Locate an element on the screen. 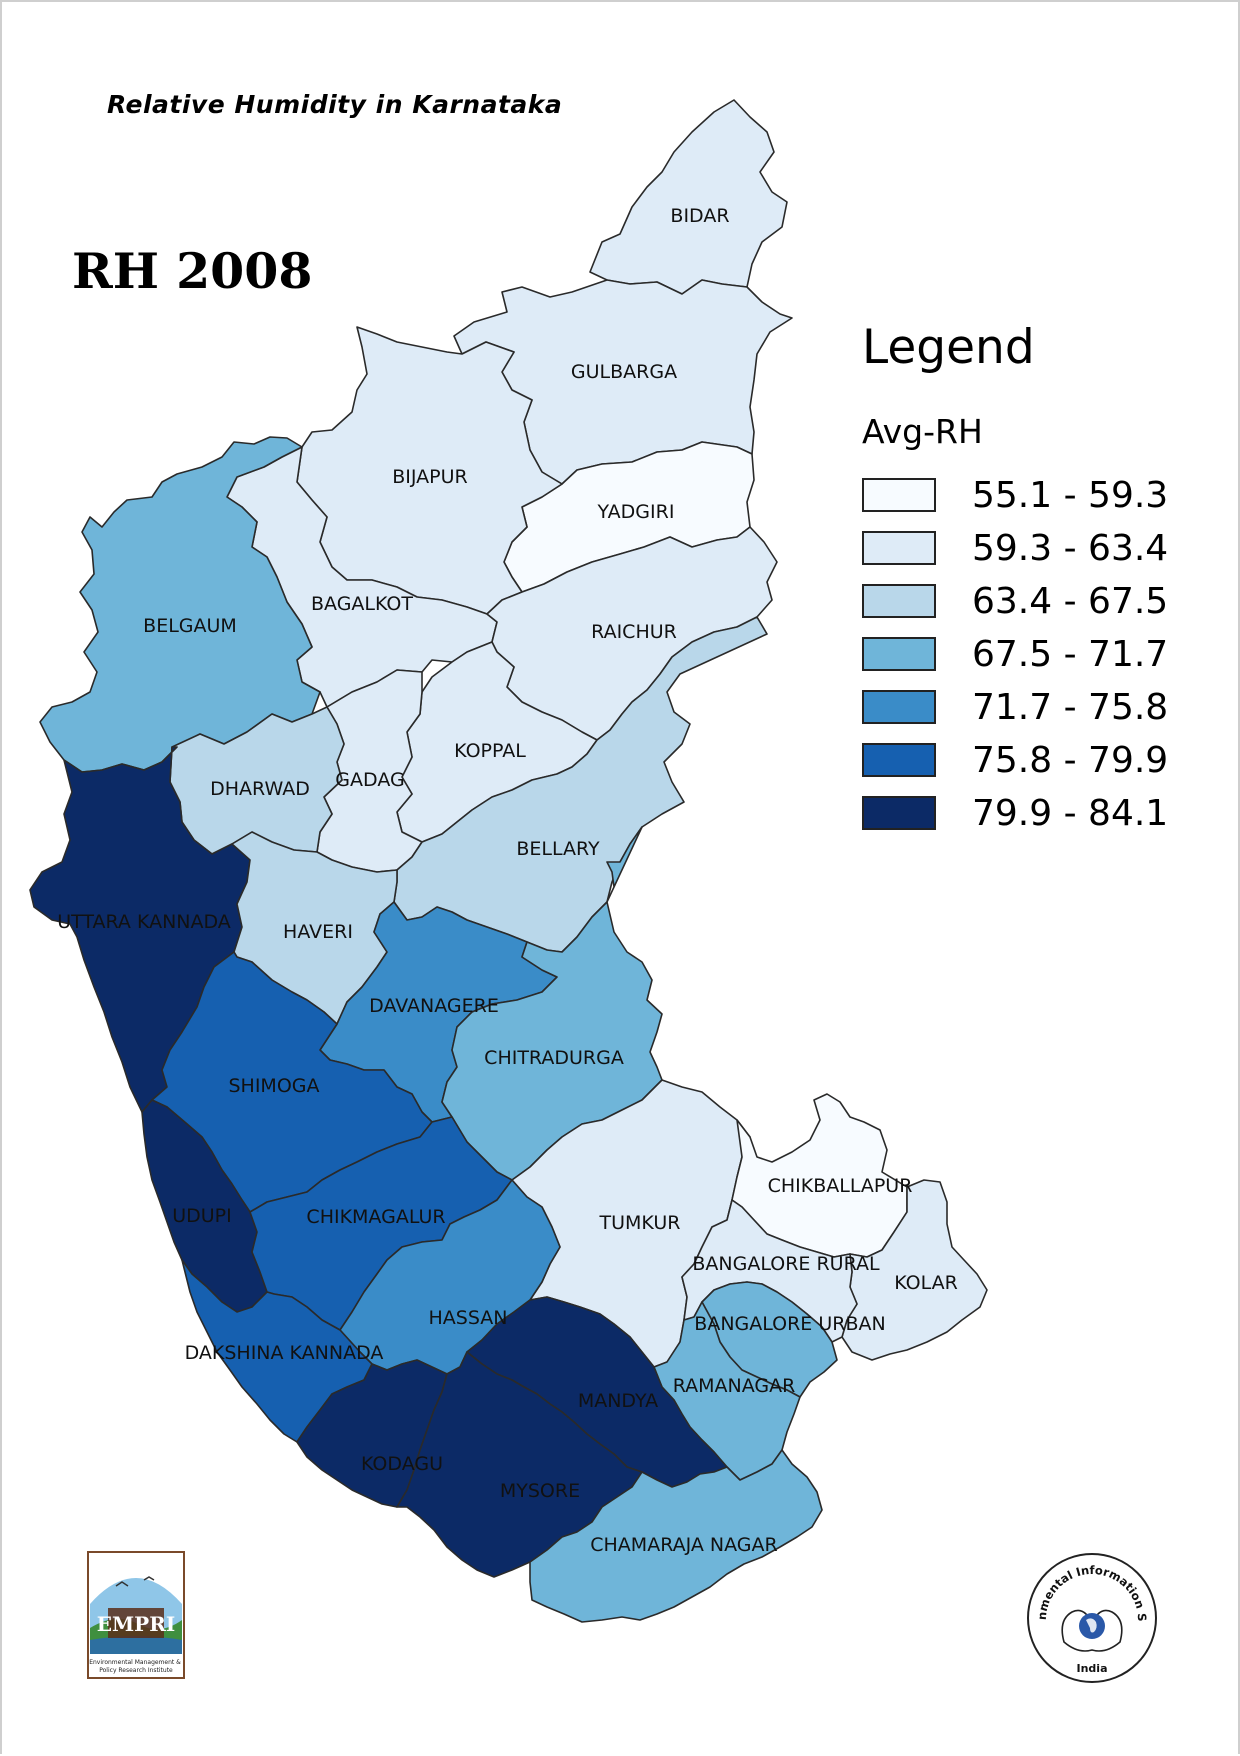 This screenshot has width=1240, height=1756. legend-item: 67.5 - 71.7 is located at coordinates (1032, 654).